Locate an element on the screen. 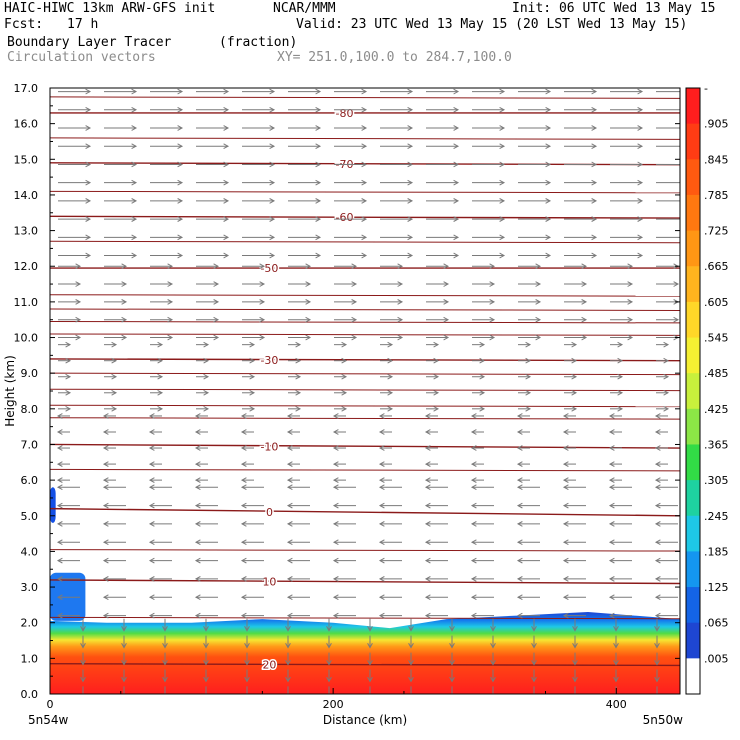 The image size is (740, 740). y-tick-label: 12.0 is located at coordinates (26, 266).